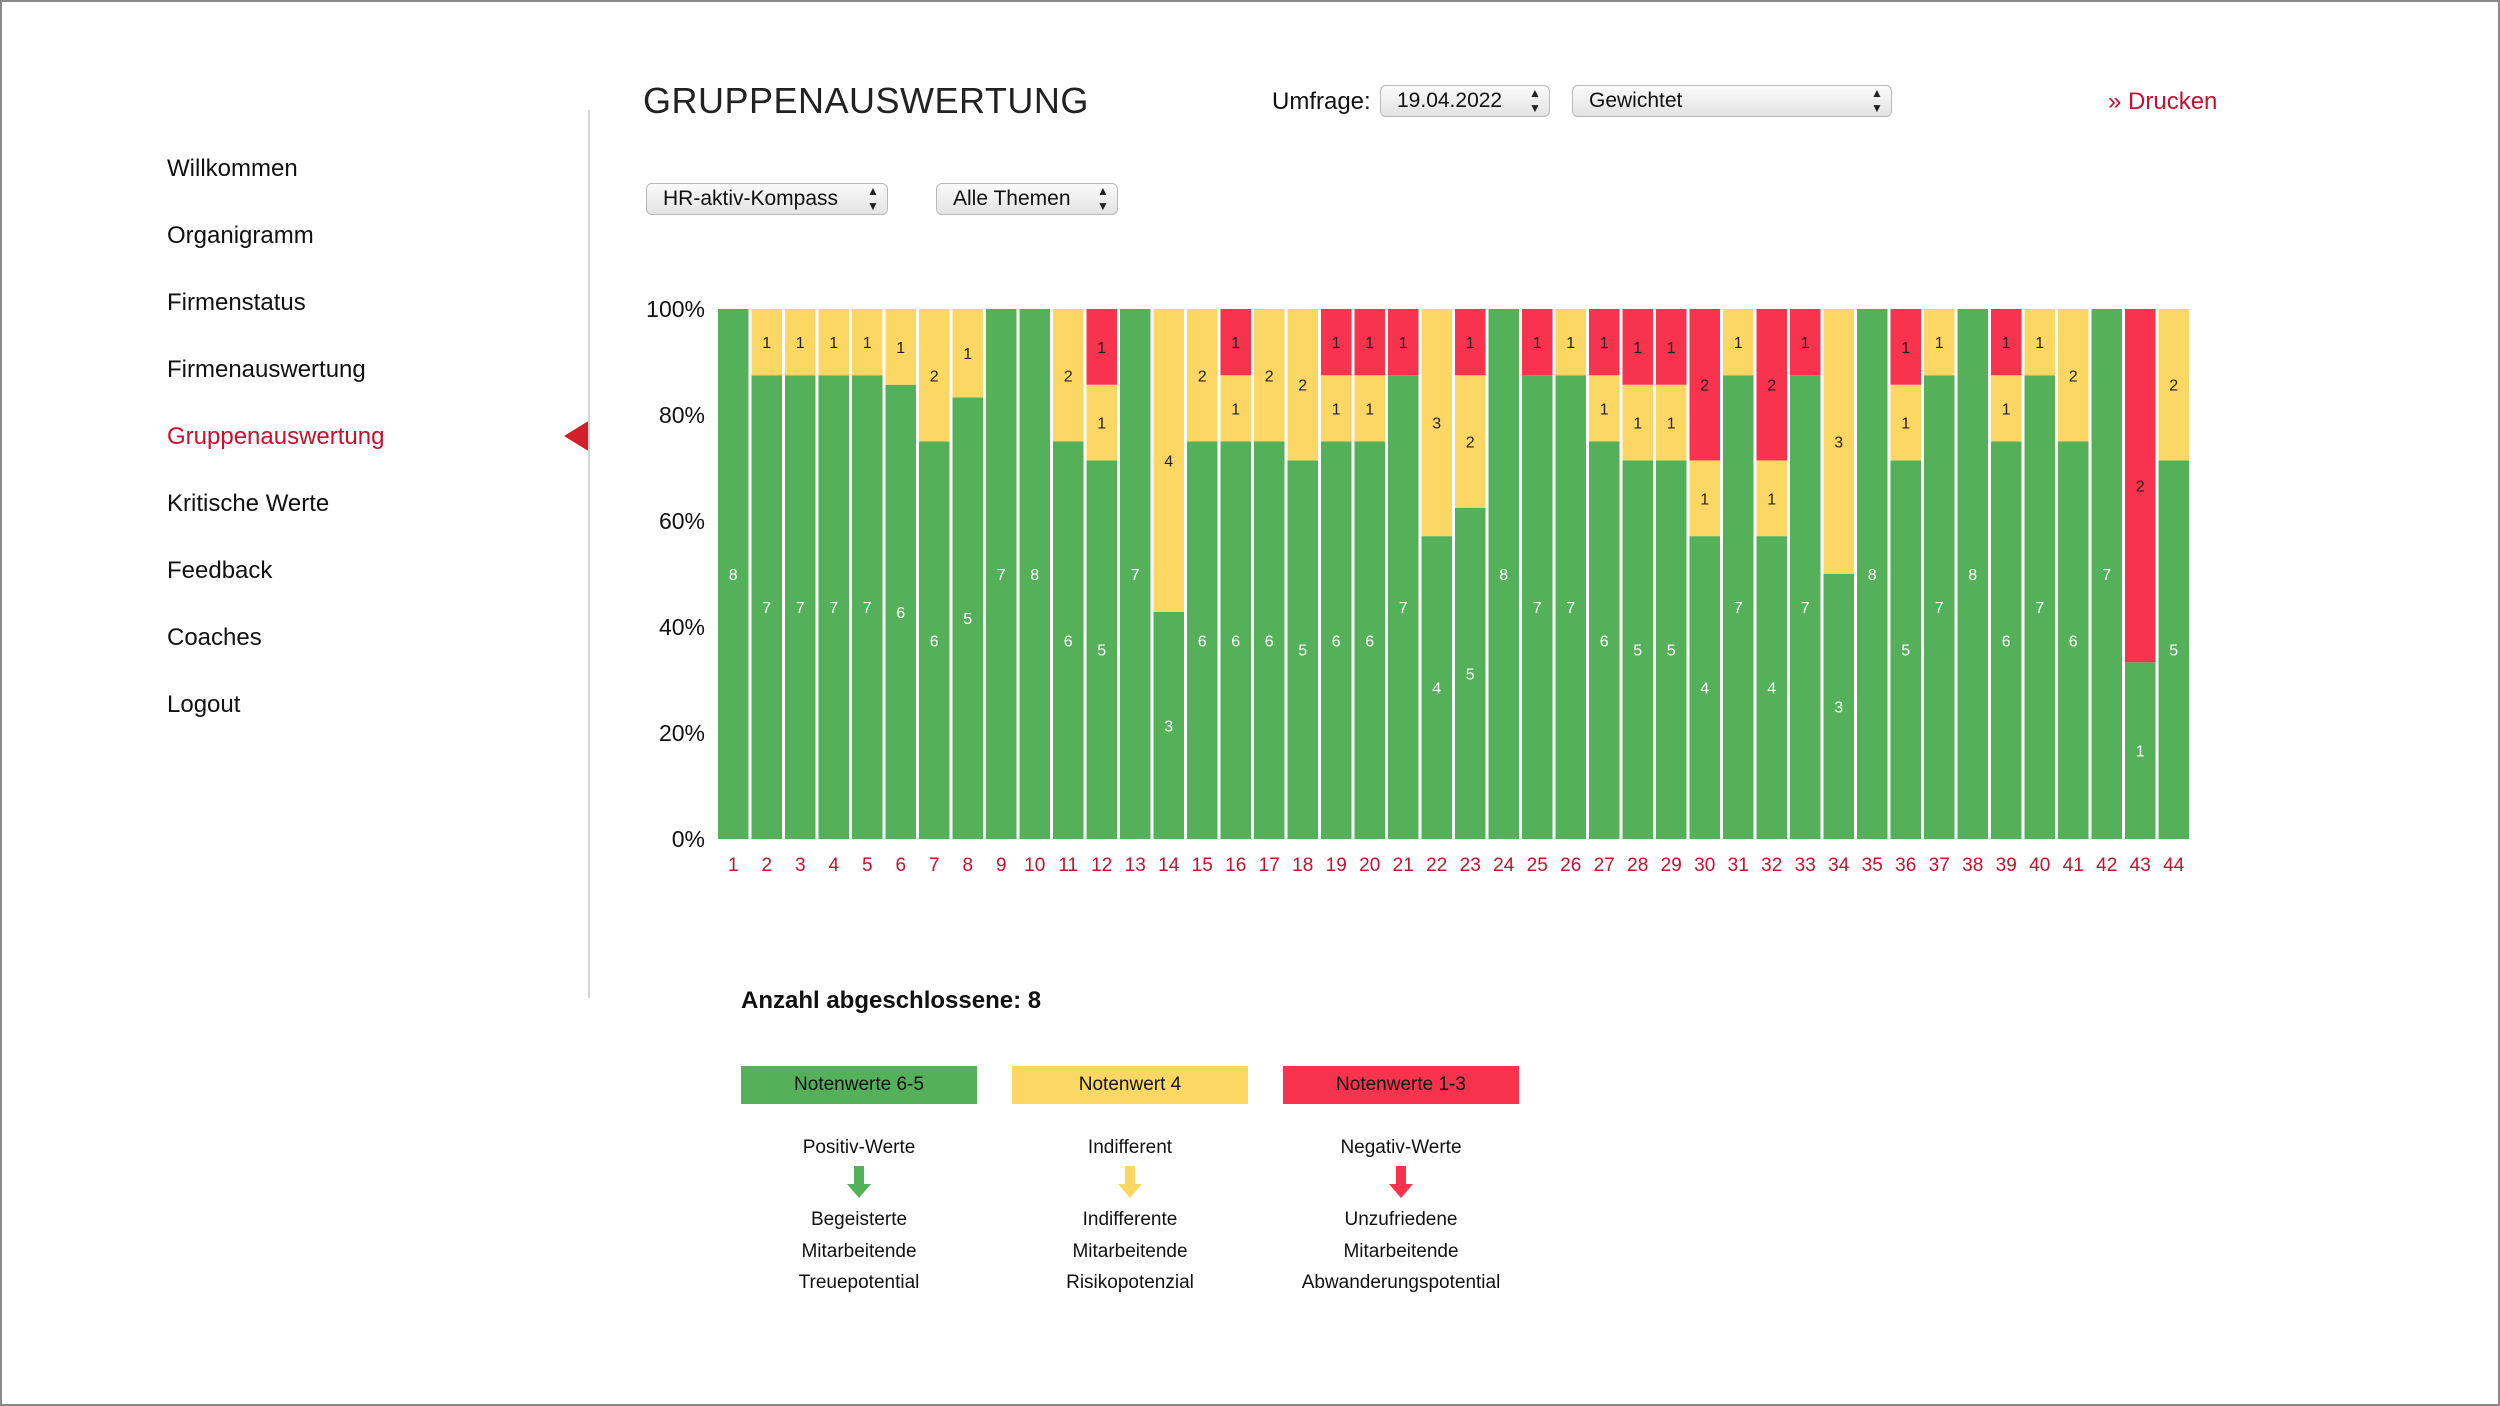  I want to click on sidebar-item-willkommen: Willkommen, so click(232, 168).